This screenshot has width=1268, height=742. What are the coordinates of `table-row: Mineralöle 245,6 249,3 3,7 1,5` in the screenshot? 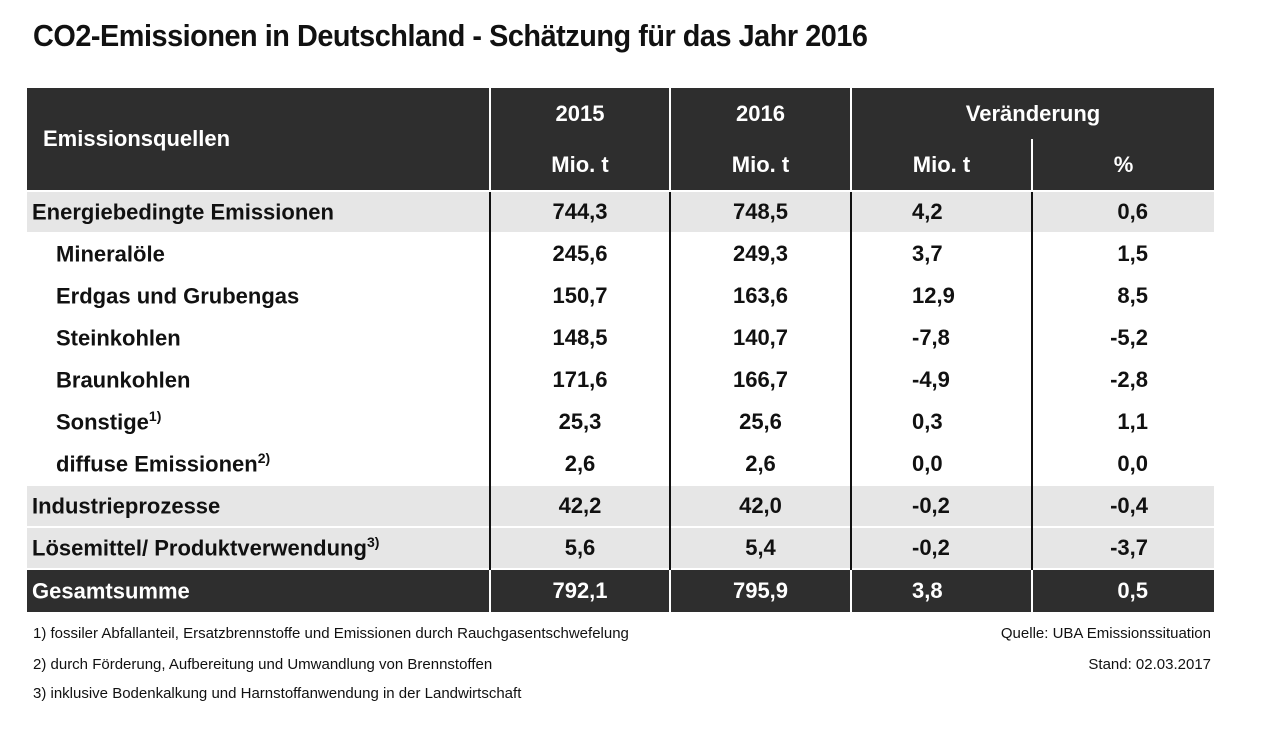 It's located at (621, 253).